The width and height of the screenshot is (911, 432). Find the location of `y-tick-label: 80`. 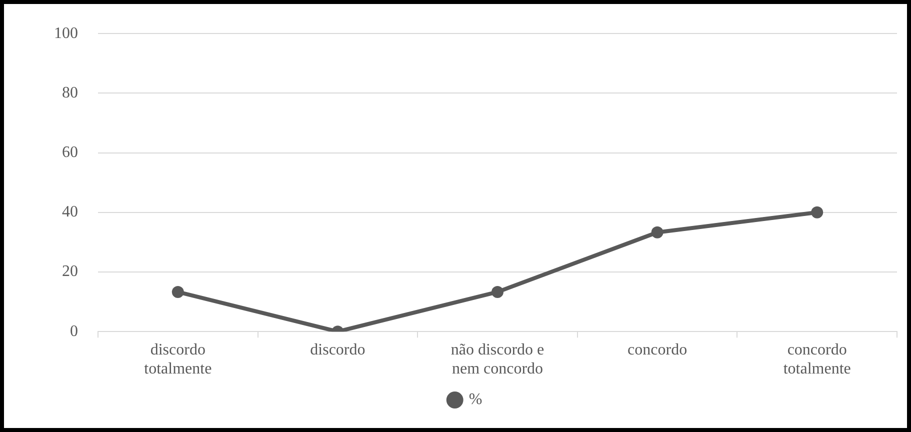

y-tick-label: 80 is located at coordinates (70, 93).